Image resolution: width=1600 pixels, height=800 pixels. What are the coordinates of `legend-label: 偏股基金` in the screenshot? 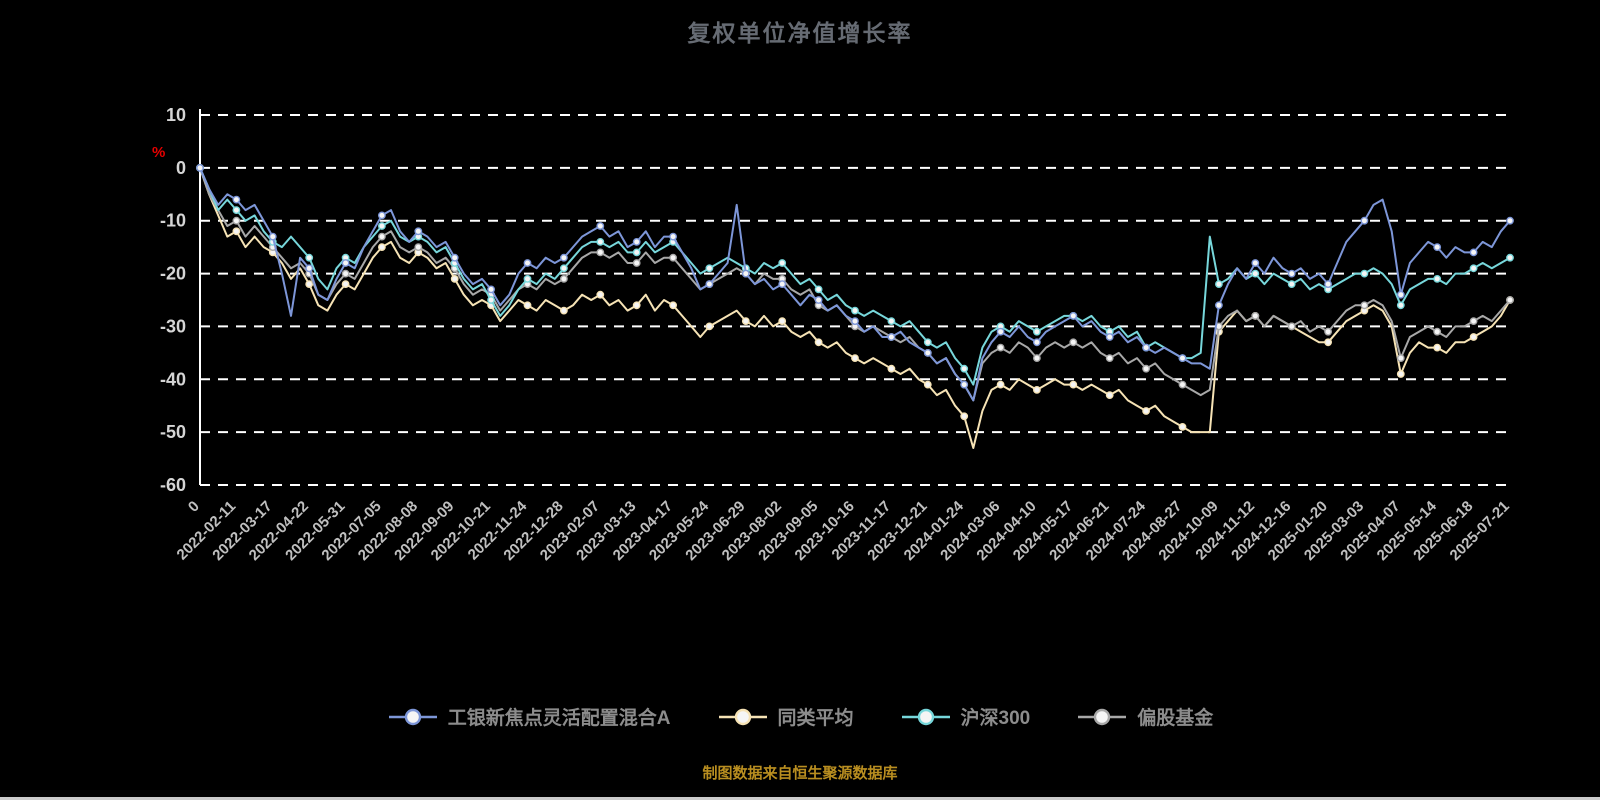 It's located at (1175, 718).